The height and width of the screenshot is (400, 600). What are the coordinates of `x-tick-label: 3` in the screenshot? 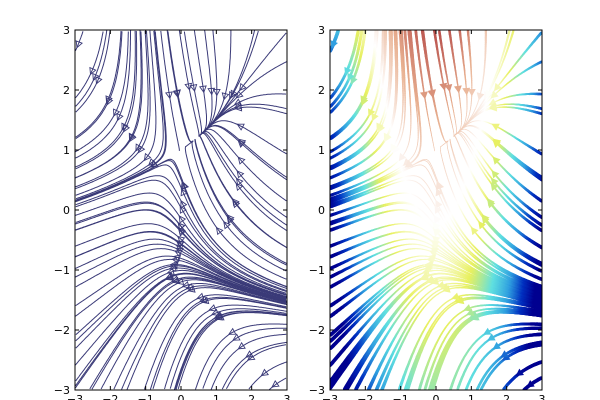 It's located at (542, 396).